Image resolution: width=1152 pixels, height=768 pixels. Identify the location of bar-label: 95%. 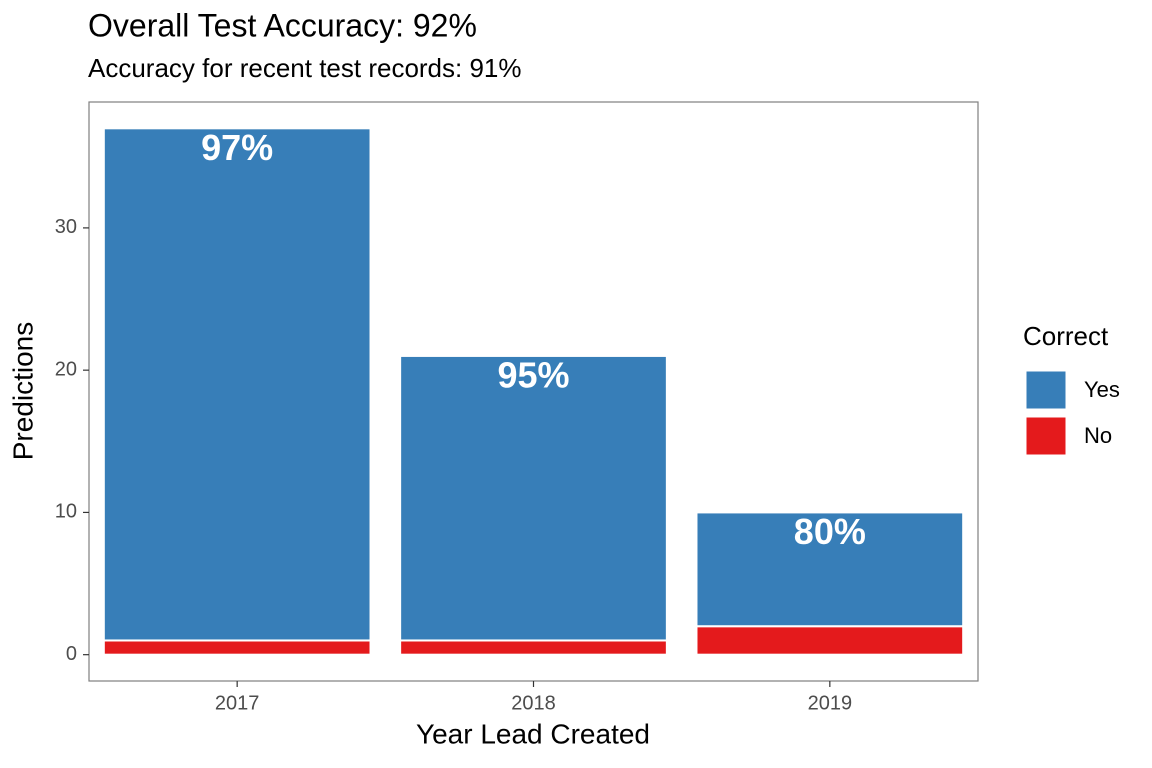
(533, 374).